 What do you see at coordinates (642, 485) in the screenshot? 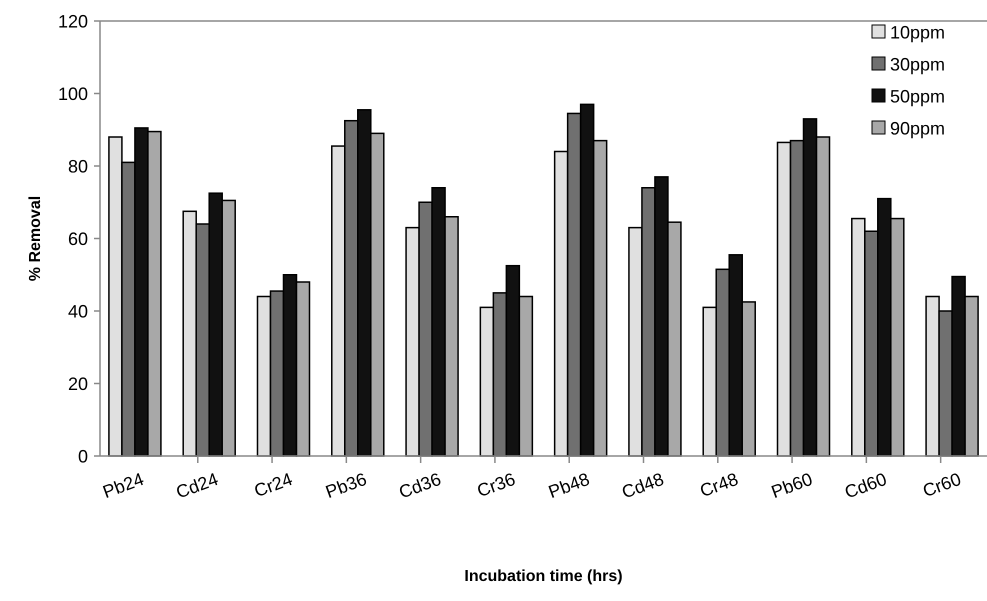
I see `x-tick-label: Cd48` at bounding box center [642, 485].